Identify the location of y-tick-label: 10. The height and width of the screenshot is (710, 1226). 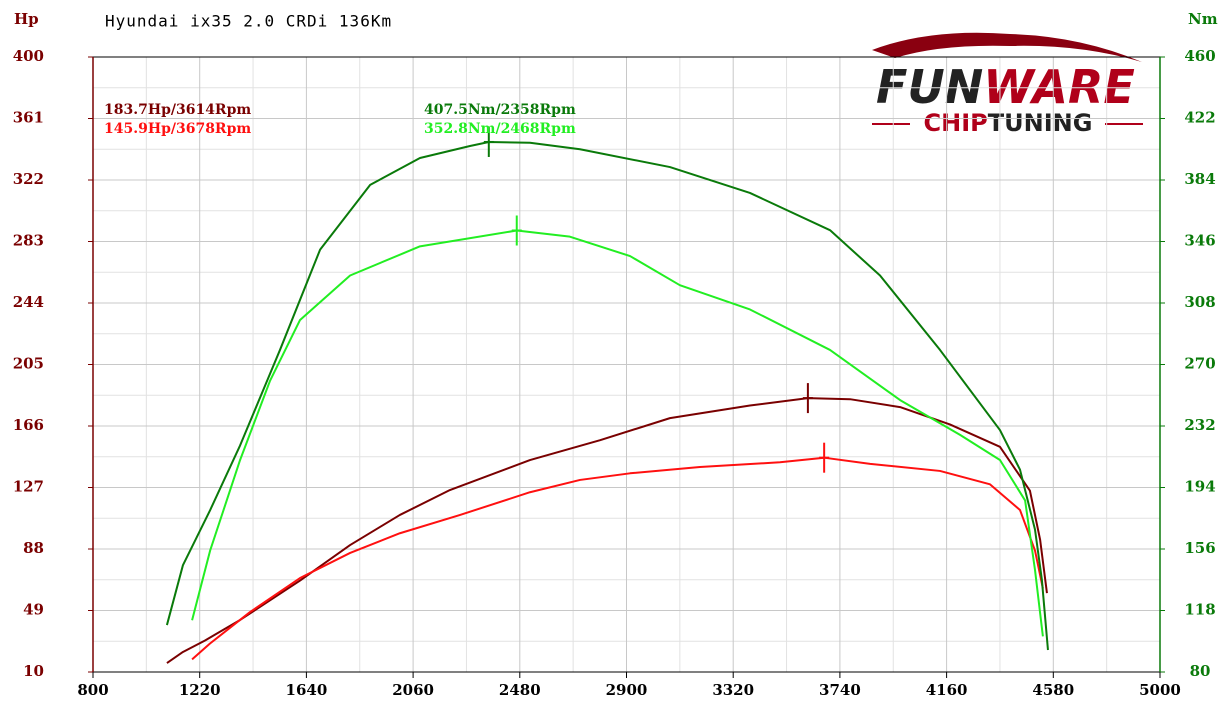
(33, 671).